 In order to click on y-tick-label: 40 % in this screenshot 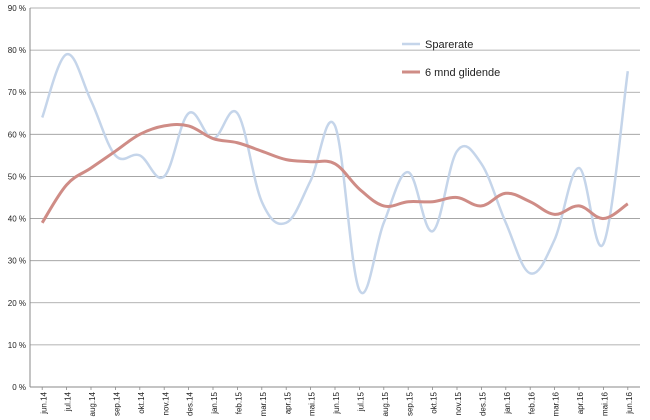, I will do `click(17, 219)`.